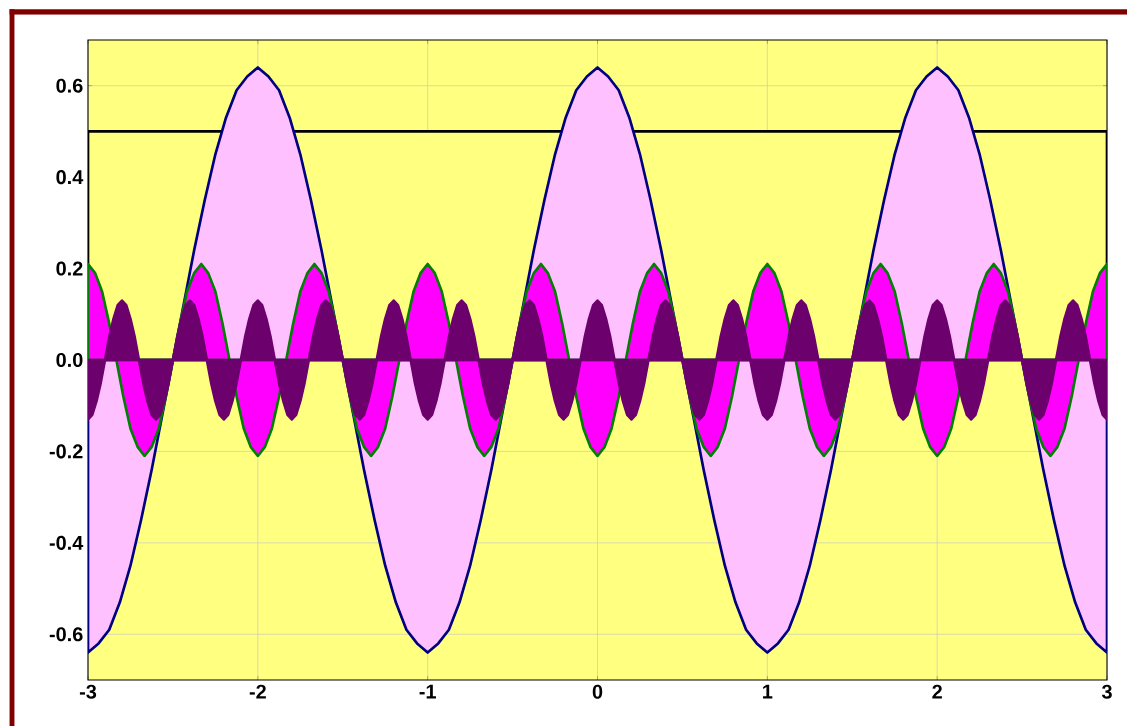 Image resolution: width=1127 pixels, height=726 pixels. What do you see at coordinates (1106, 691) in the screenshot?
I see `x-tick-label: 3` at bounding box center [1106, 691].